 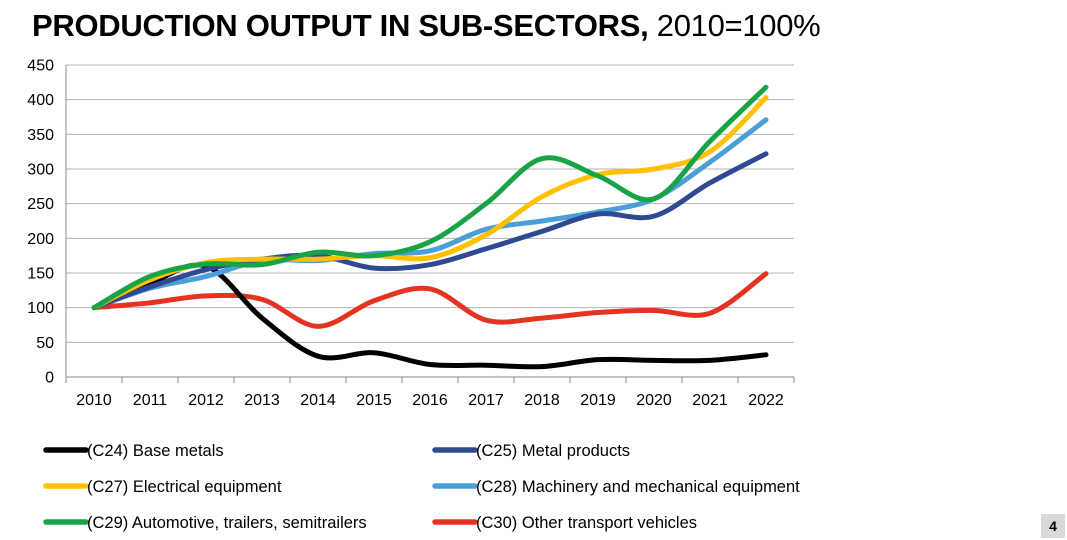 What do you see at coordinates (1053, 526) in the screenshot?
I see `page-number: 4` at bounding box center [1053, 526].